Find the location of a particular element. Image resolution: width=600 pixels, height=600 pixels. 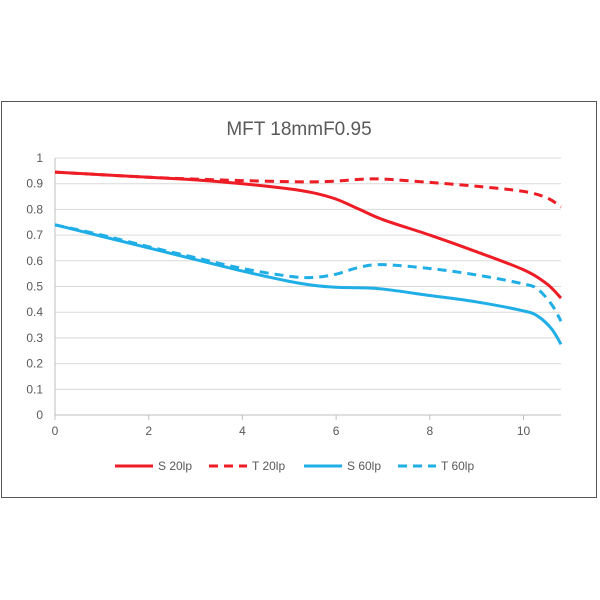

chart-title: MFT 18mmF0.95 is located at coordinates (298, 129).